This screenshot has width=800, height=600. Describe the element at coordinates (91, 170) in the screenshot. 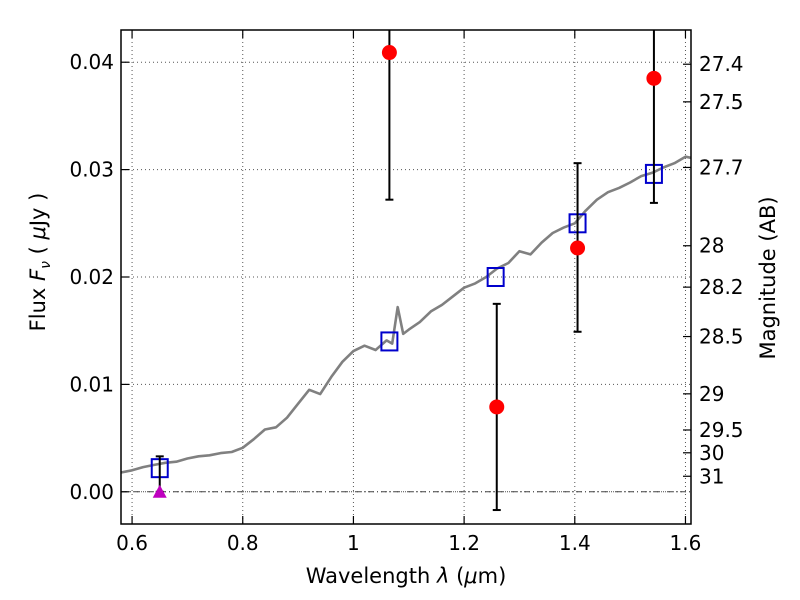

I see `y-tick-label-3: 0.03` at that location.